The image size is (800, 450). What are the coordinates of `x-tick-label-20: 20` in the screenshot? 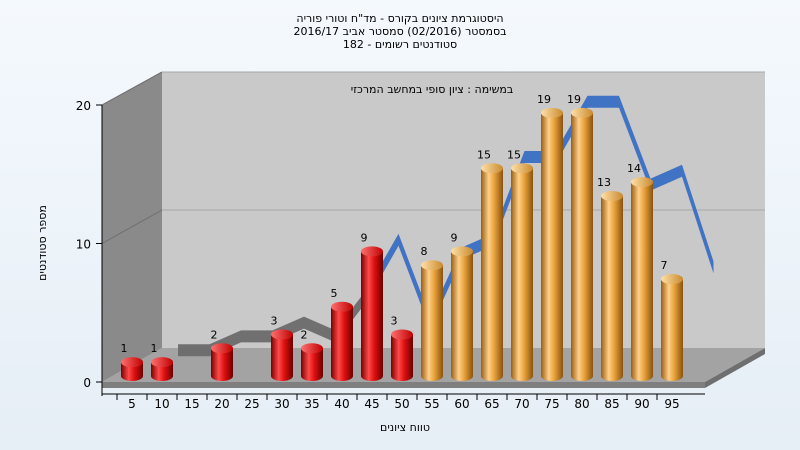 It's located at (221, 404).